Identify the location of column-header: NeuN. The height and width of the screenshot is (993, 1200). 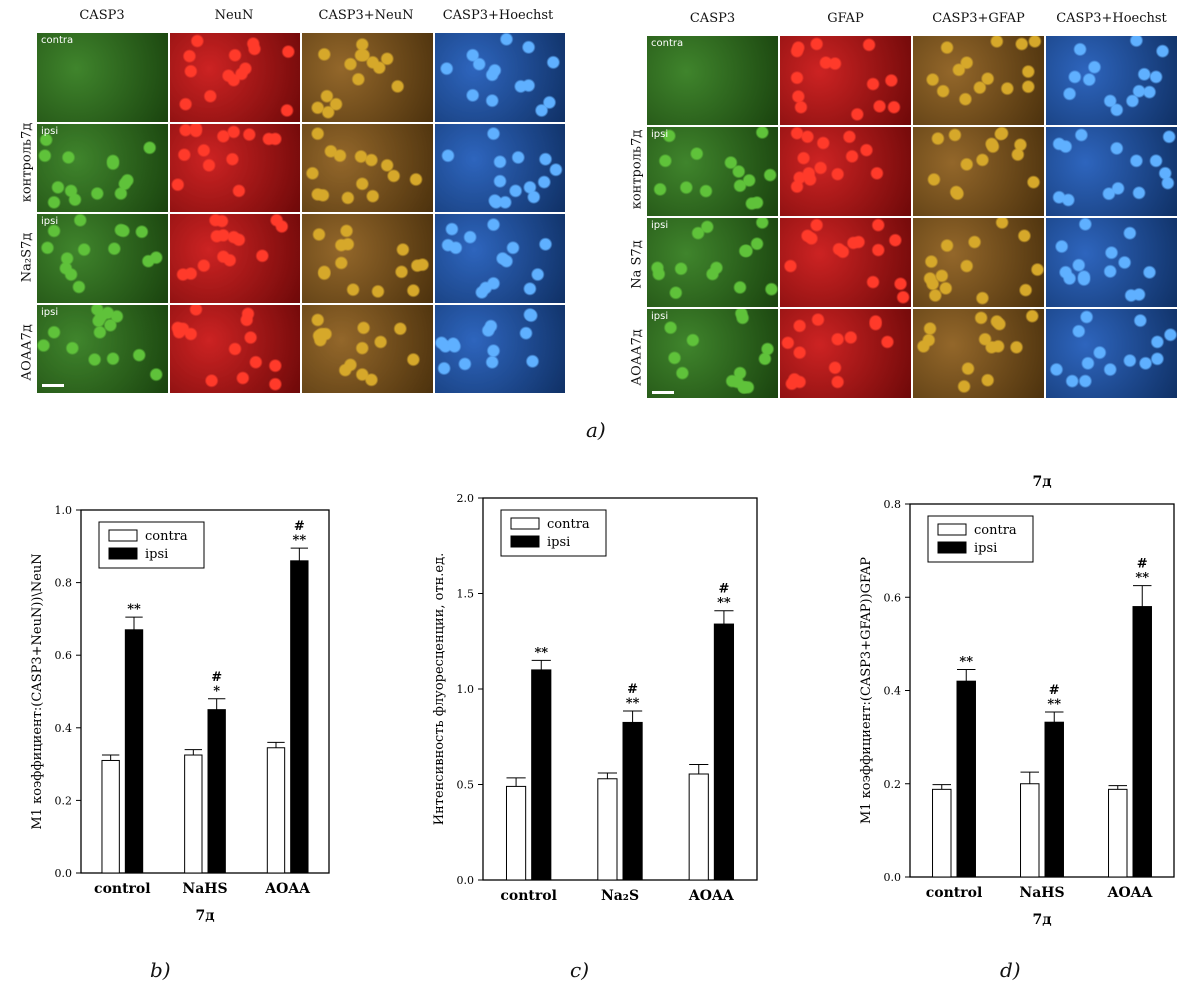
(234, 15).